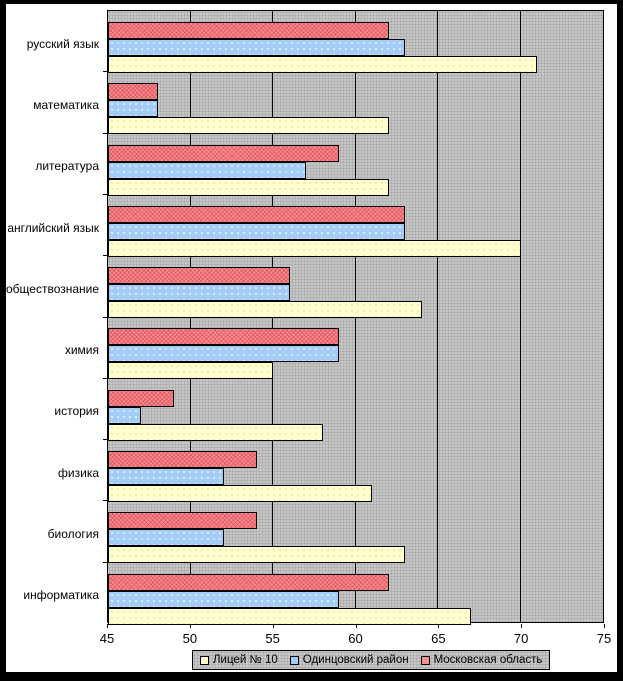  What do you see at coordinates (107, 638) in the screenshot?
I see `x-tick-label-45: 45` at bounding box center [107, 638].